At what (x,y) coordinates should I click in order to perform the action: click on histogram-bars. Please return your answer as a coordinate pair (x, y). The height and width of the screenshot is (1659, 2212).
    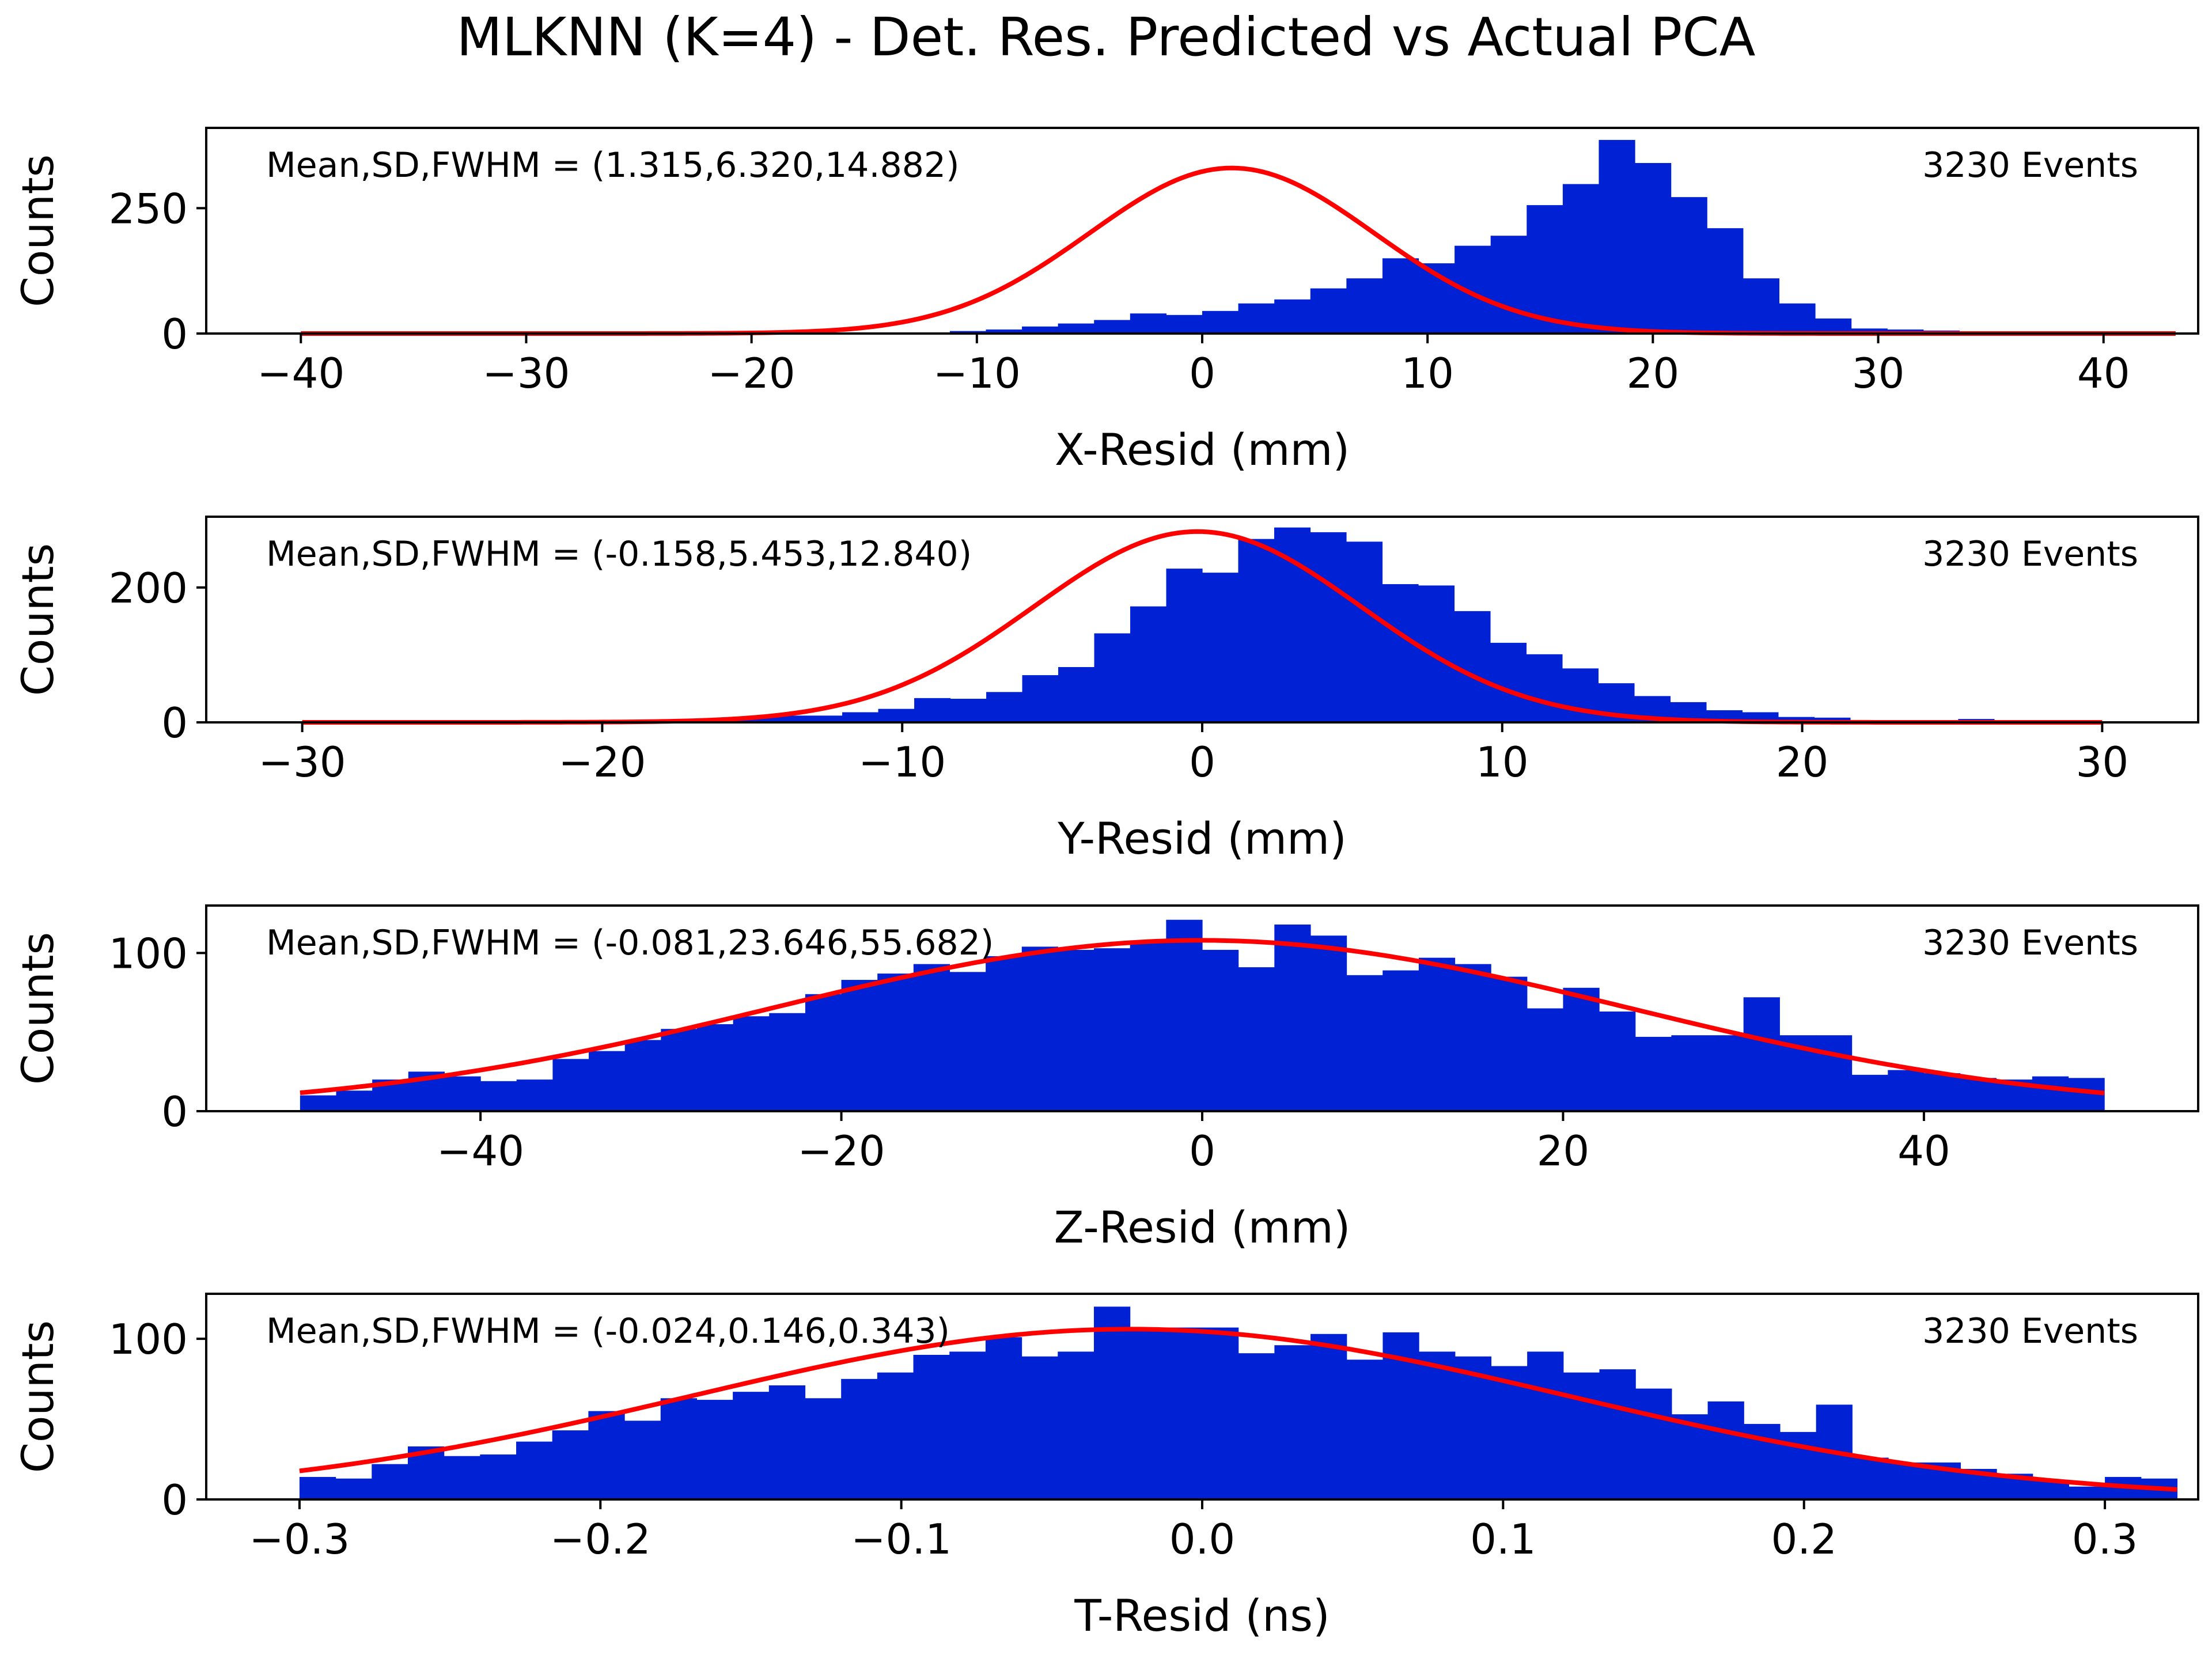
    Looking at the image, I should click on (1310, 624).